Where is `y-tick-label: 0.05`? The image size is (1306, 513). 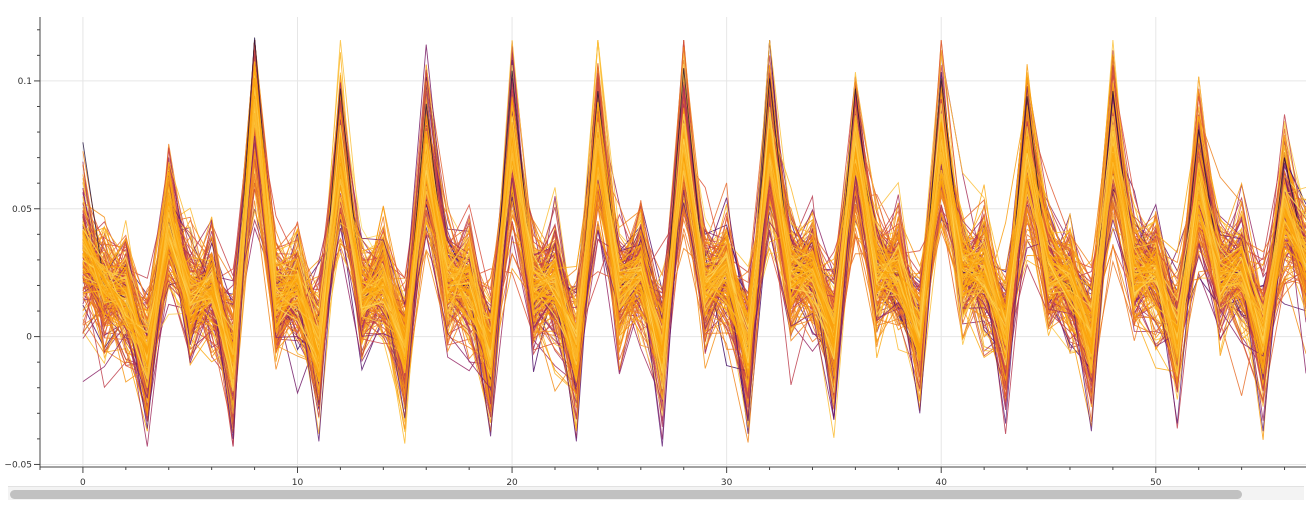
y-tick-label: 0.05 is located at coordinates (22, 210).